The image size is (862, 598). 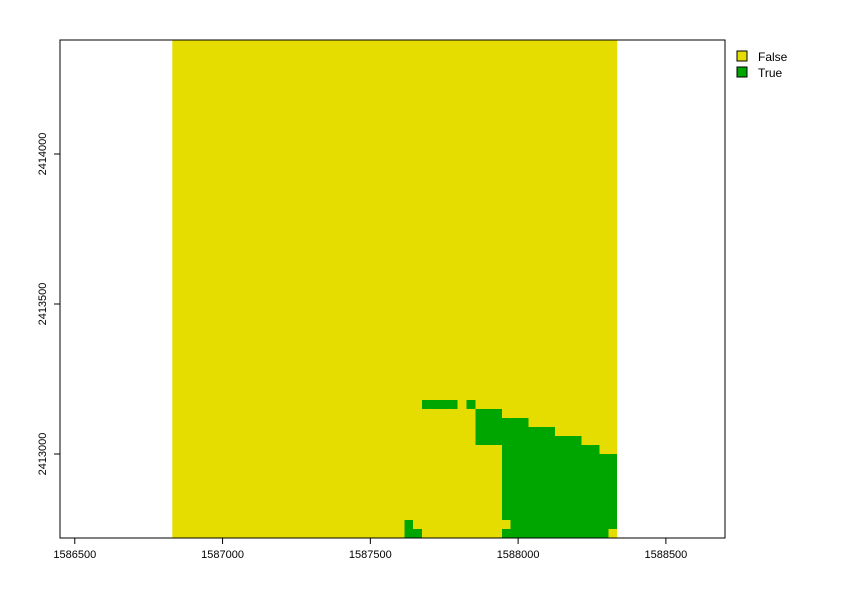 I want to click on legend-swatch-false, so click(x=742, y=56).